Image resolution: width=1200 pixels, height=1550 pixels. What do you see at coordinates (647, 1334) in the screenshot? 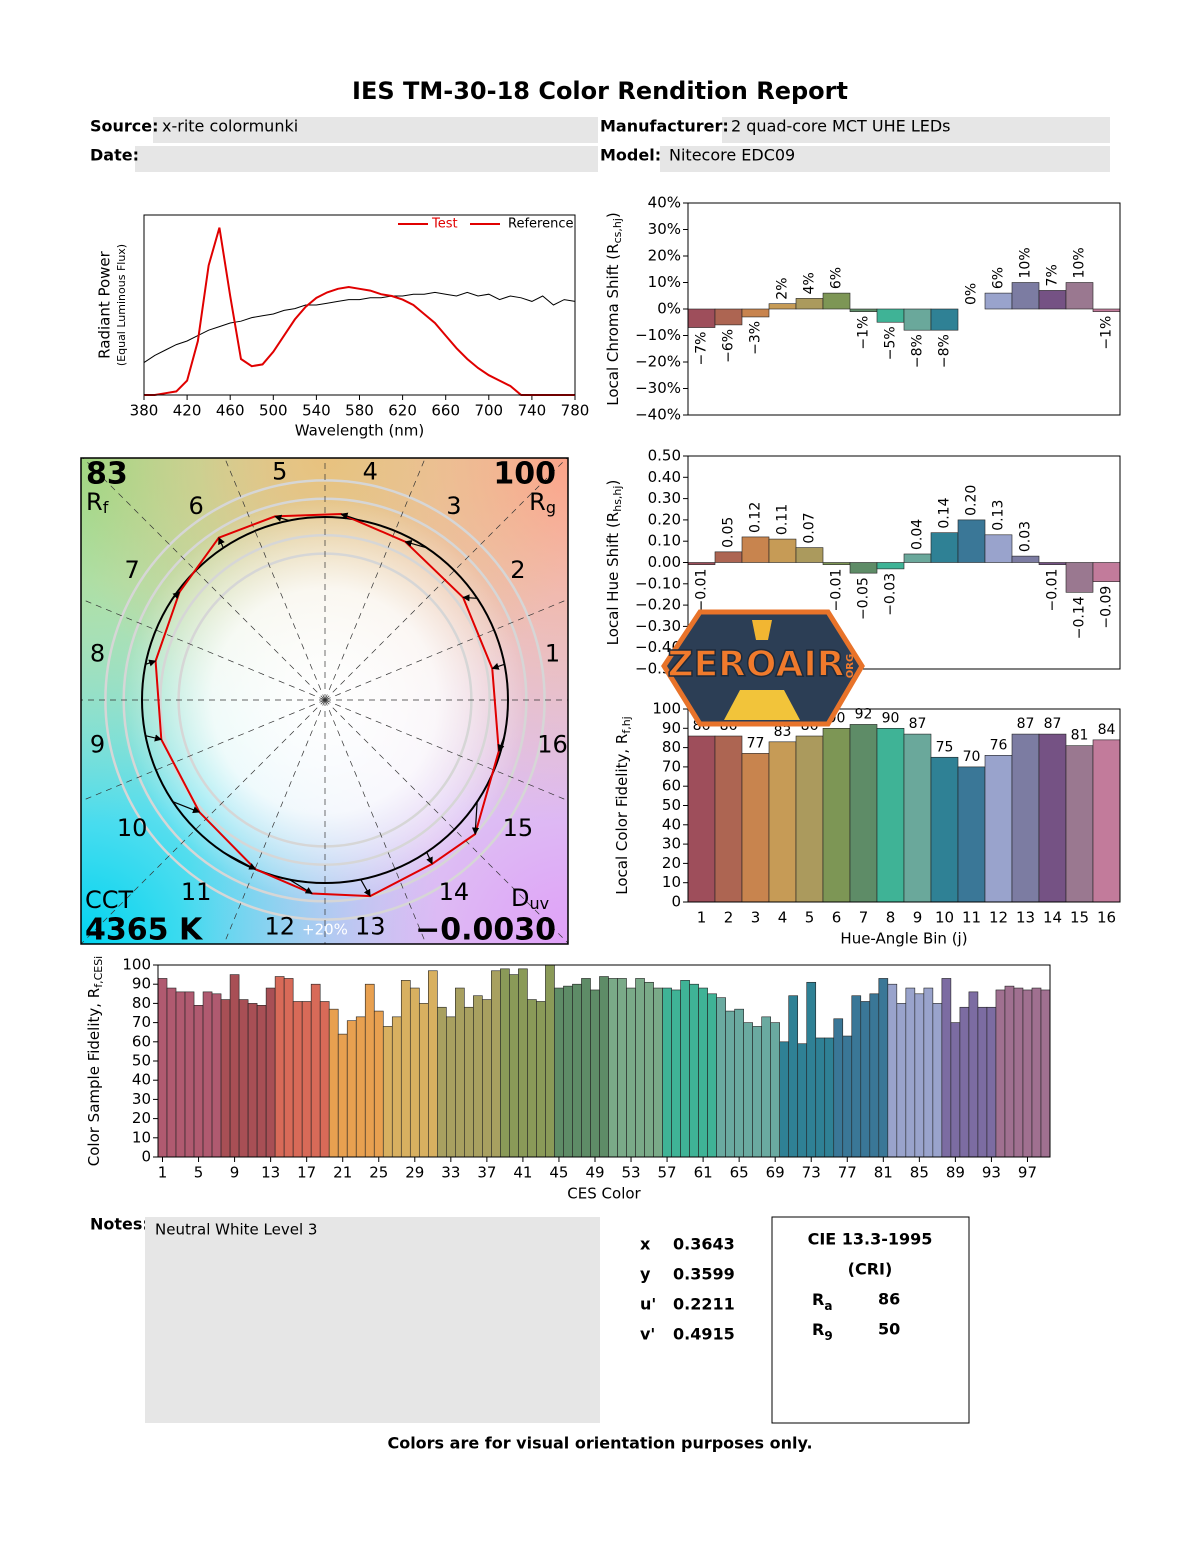
I see `chromaticity-label: v'` at bounding box center [647, 1334].